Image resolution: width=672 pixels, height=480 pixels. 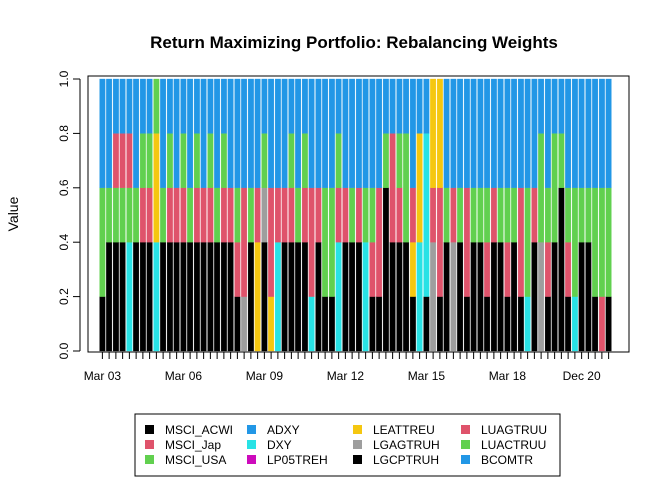 What do you see at coordinates (357, 429) in the screenshot?
I see `legend-swatch-leattreu` at bounding box center [357, 429].